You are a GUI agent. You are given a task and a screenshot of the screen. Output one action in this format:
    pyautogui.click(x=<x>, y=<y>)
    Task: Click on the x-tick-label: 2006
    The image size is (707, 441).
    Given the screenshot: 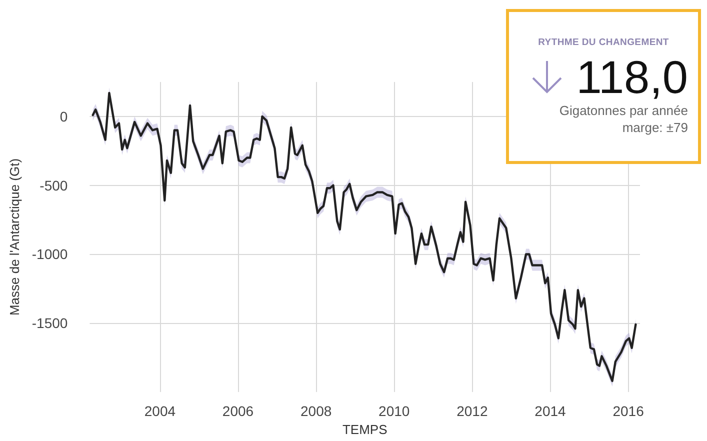 What is the action you would take?
    pyautogui.click(x=238, y=411)
    